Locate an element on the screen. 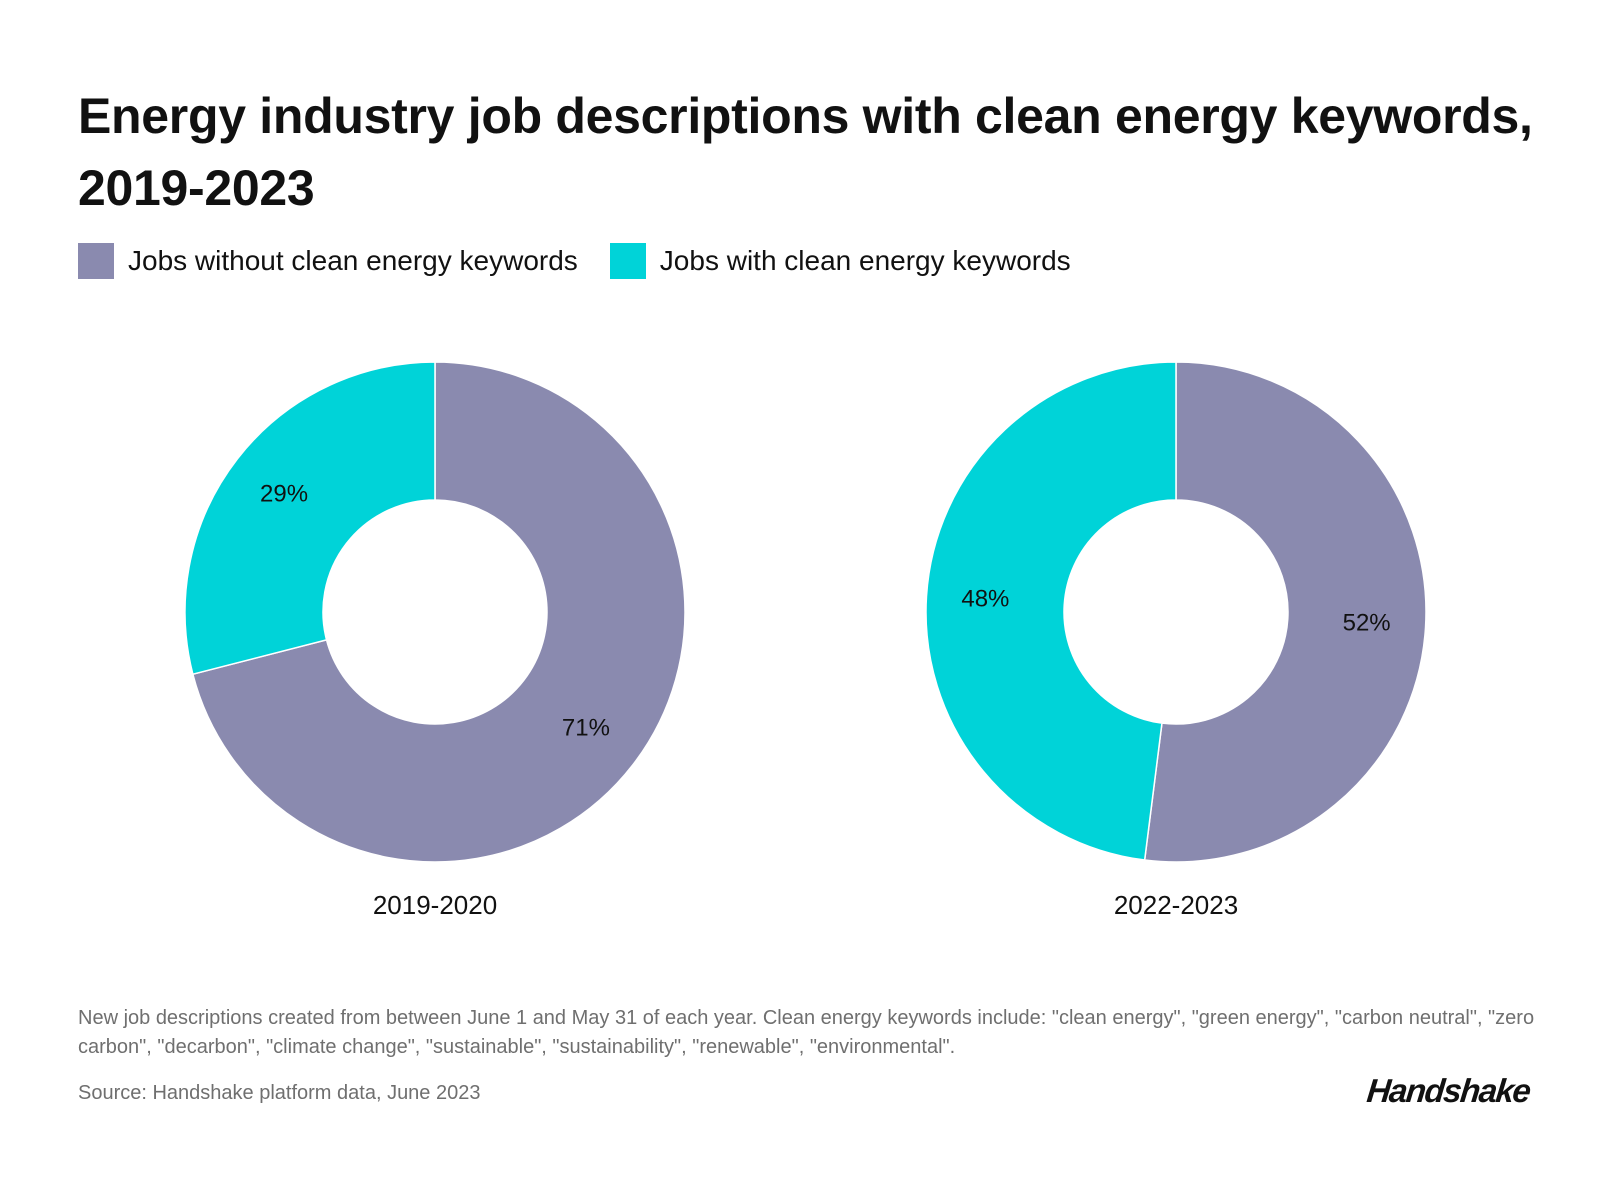  donut-slices-2022-2023 is located at coordinates (1176, 612).